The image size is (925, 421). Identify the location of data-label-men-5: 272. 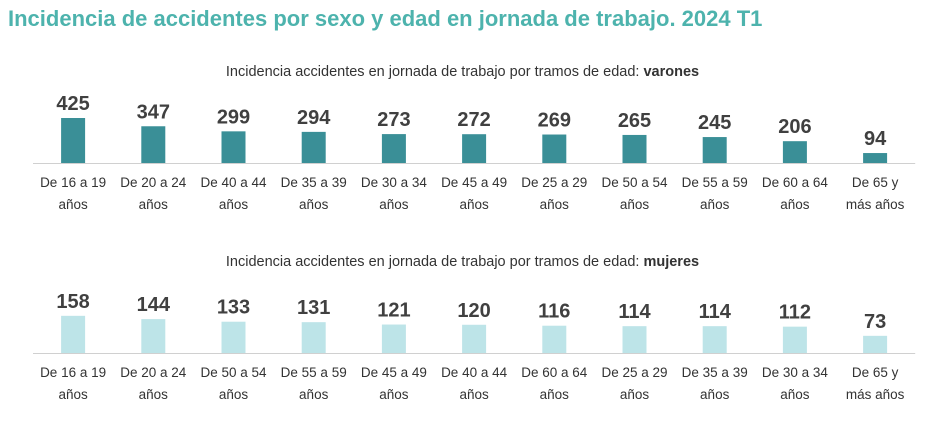
(473, 120).